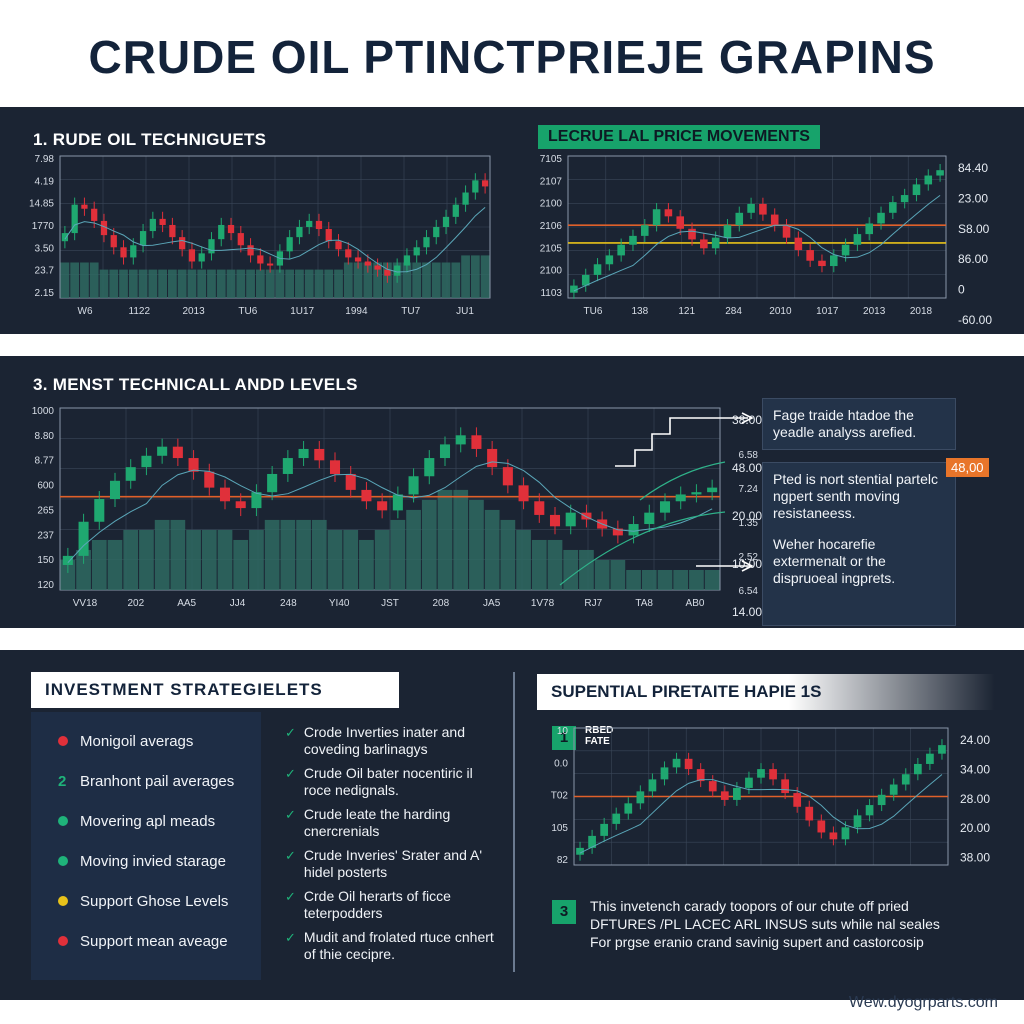  I want to click on badge-1: 1, so click(564, 738).